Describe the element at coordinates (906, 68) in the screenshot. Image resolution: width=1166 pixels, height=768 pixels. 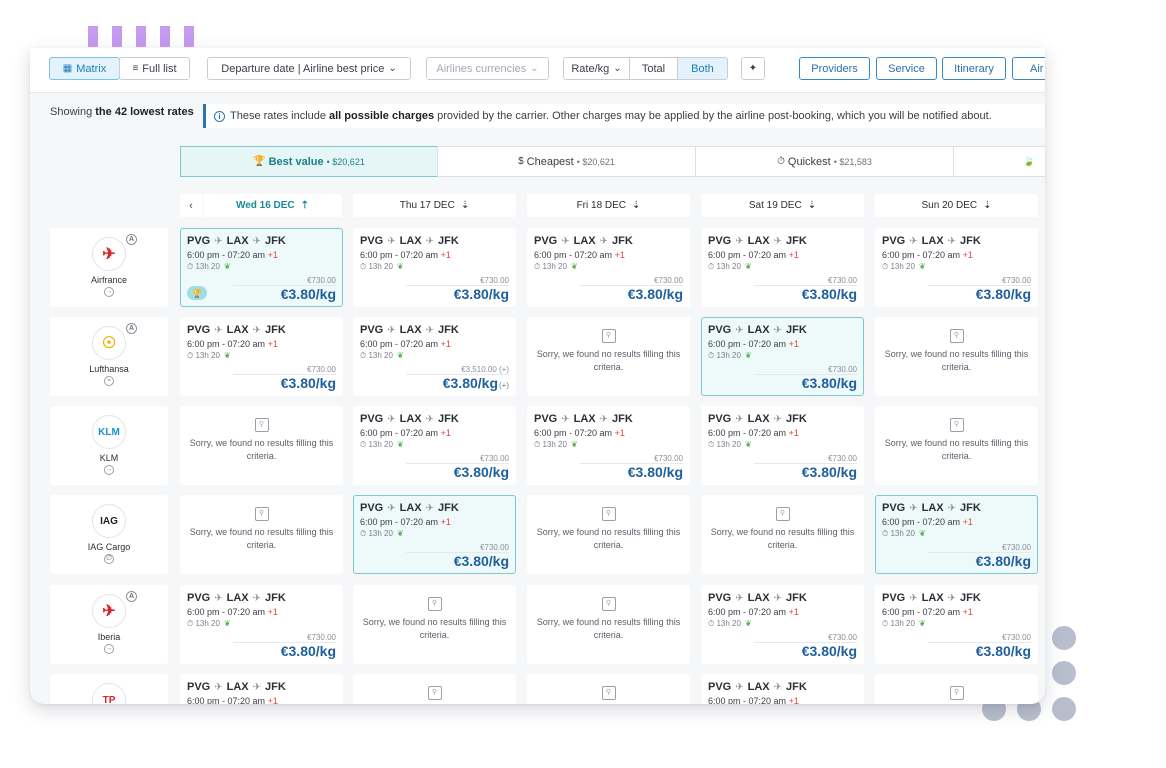
I see `service-filter-button: Service` at that location.